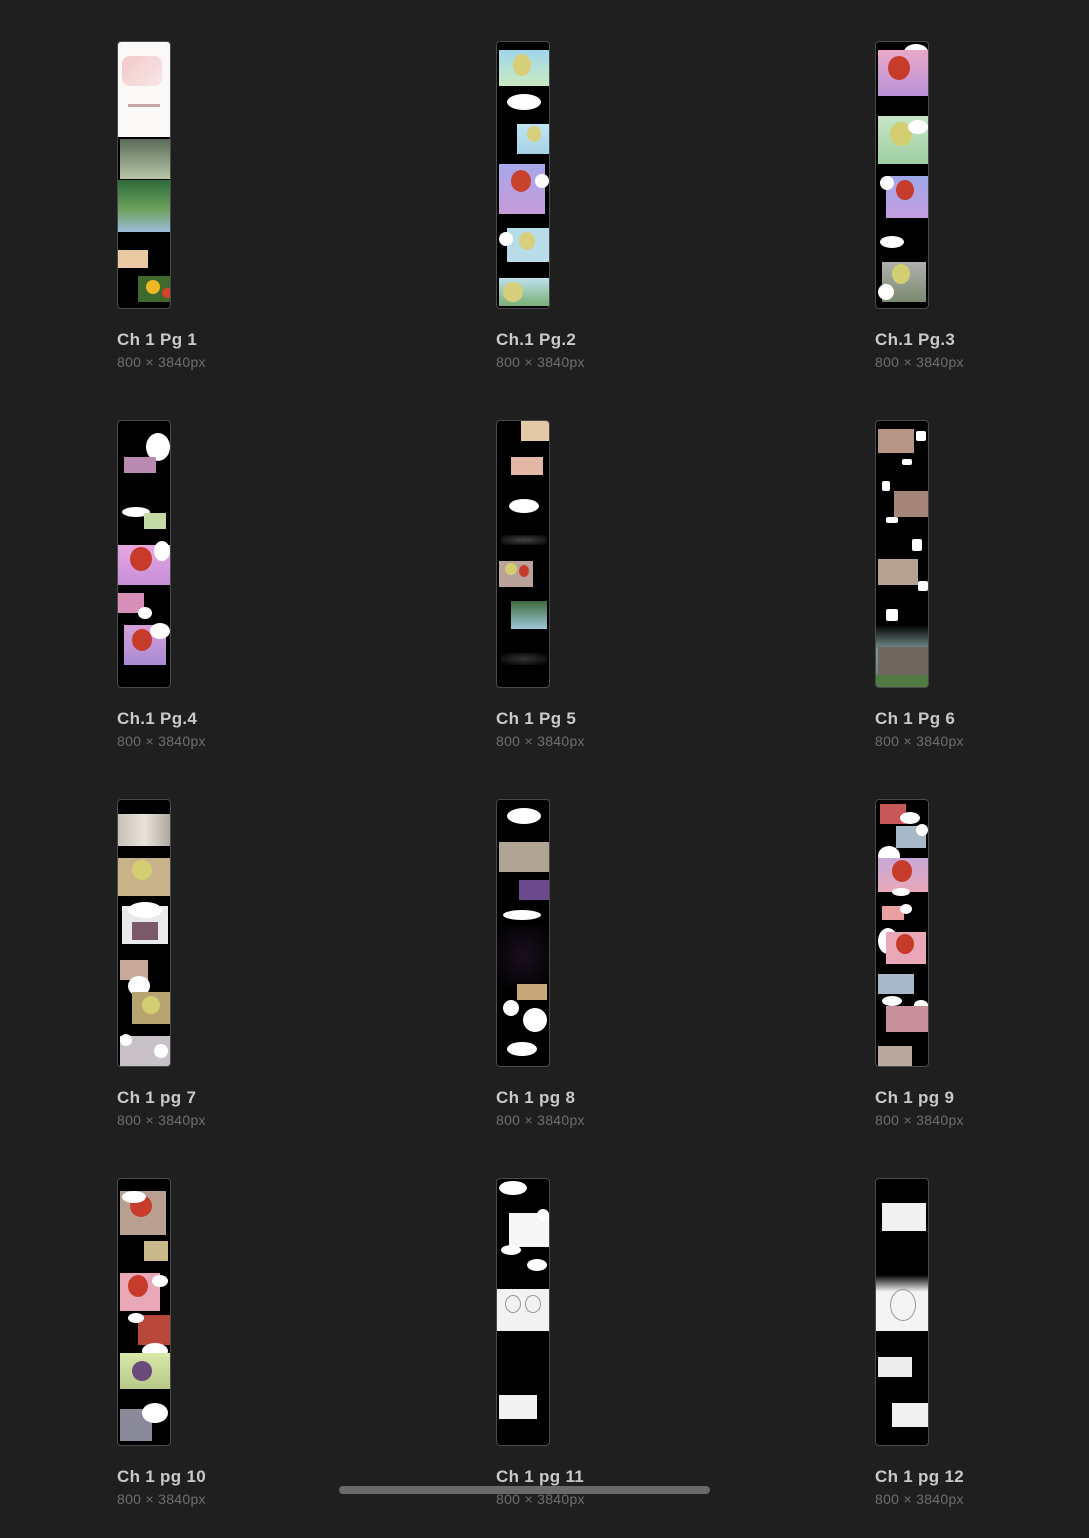 The image size is (1089, 1538). Describe the element at coordinates (157, 339) in the screenshot. I see `page-title: Ch 1 Pg 1` at that location.